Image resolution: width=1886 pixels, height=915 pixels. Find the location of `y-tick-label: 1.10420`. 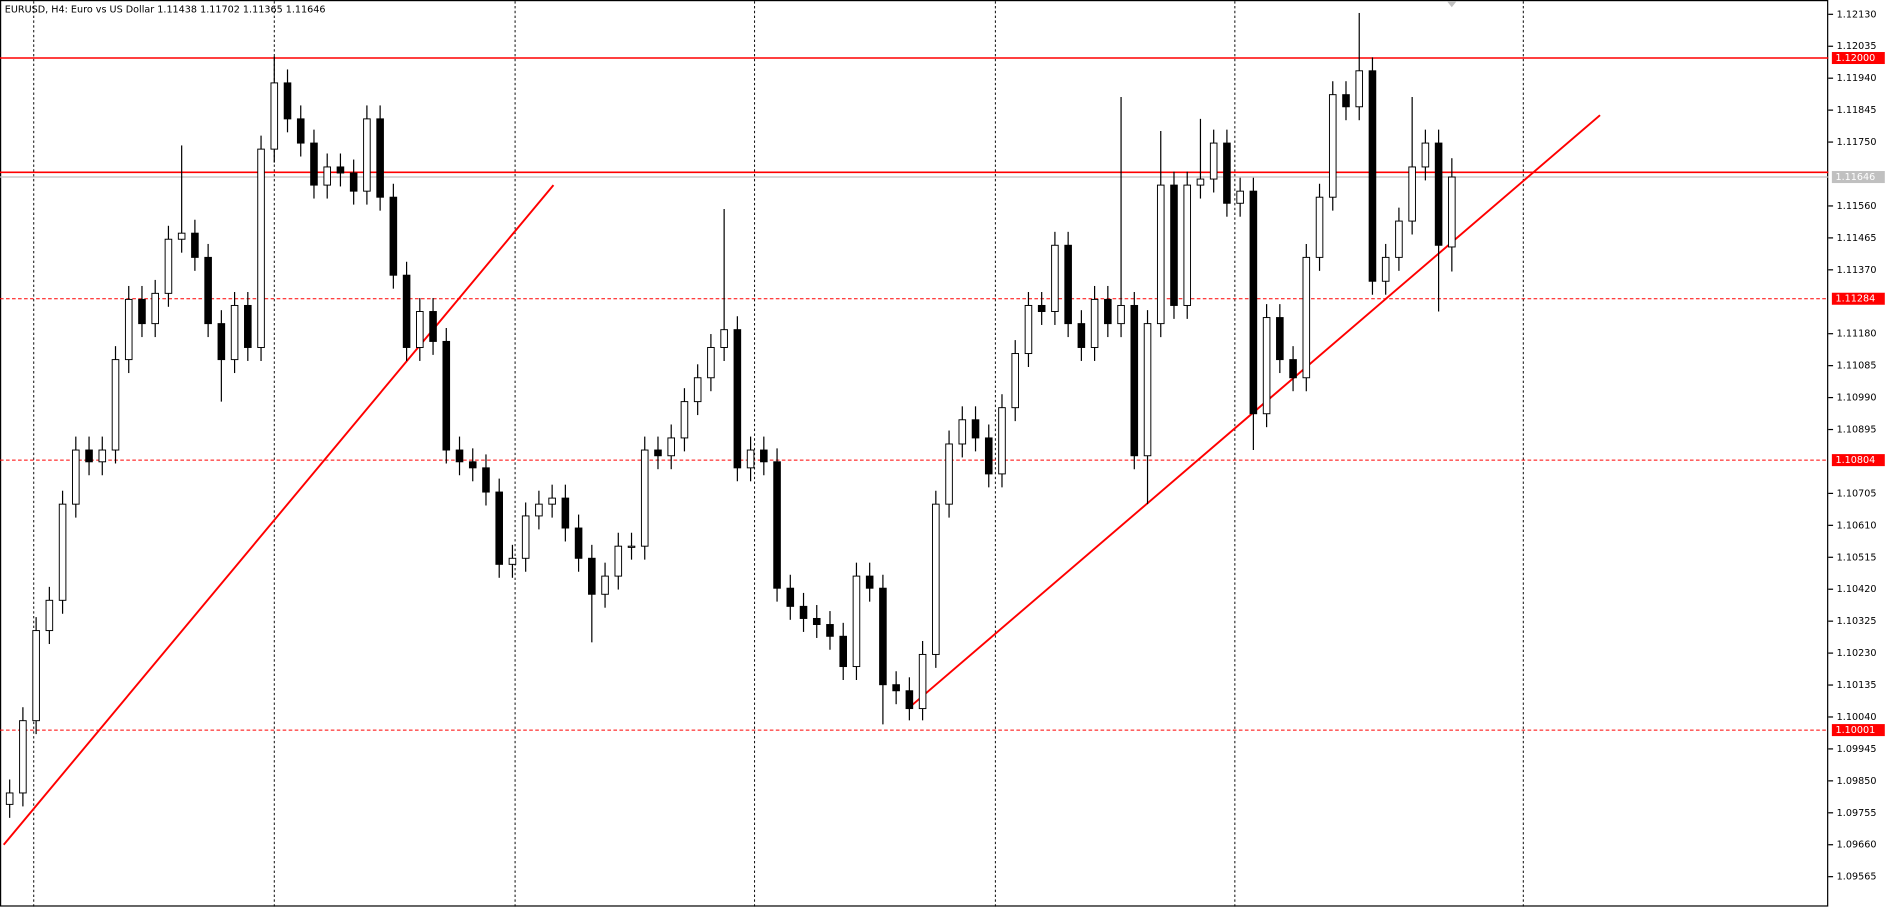

y-tick-label: 1.10420 is located at coordinates (1857, 589).